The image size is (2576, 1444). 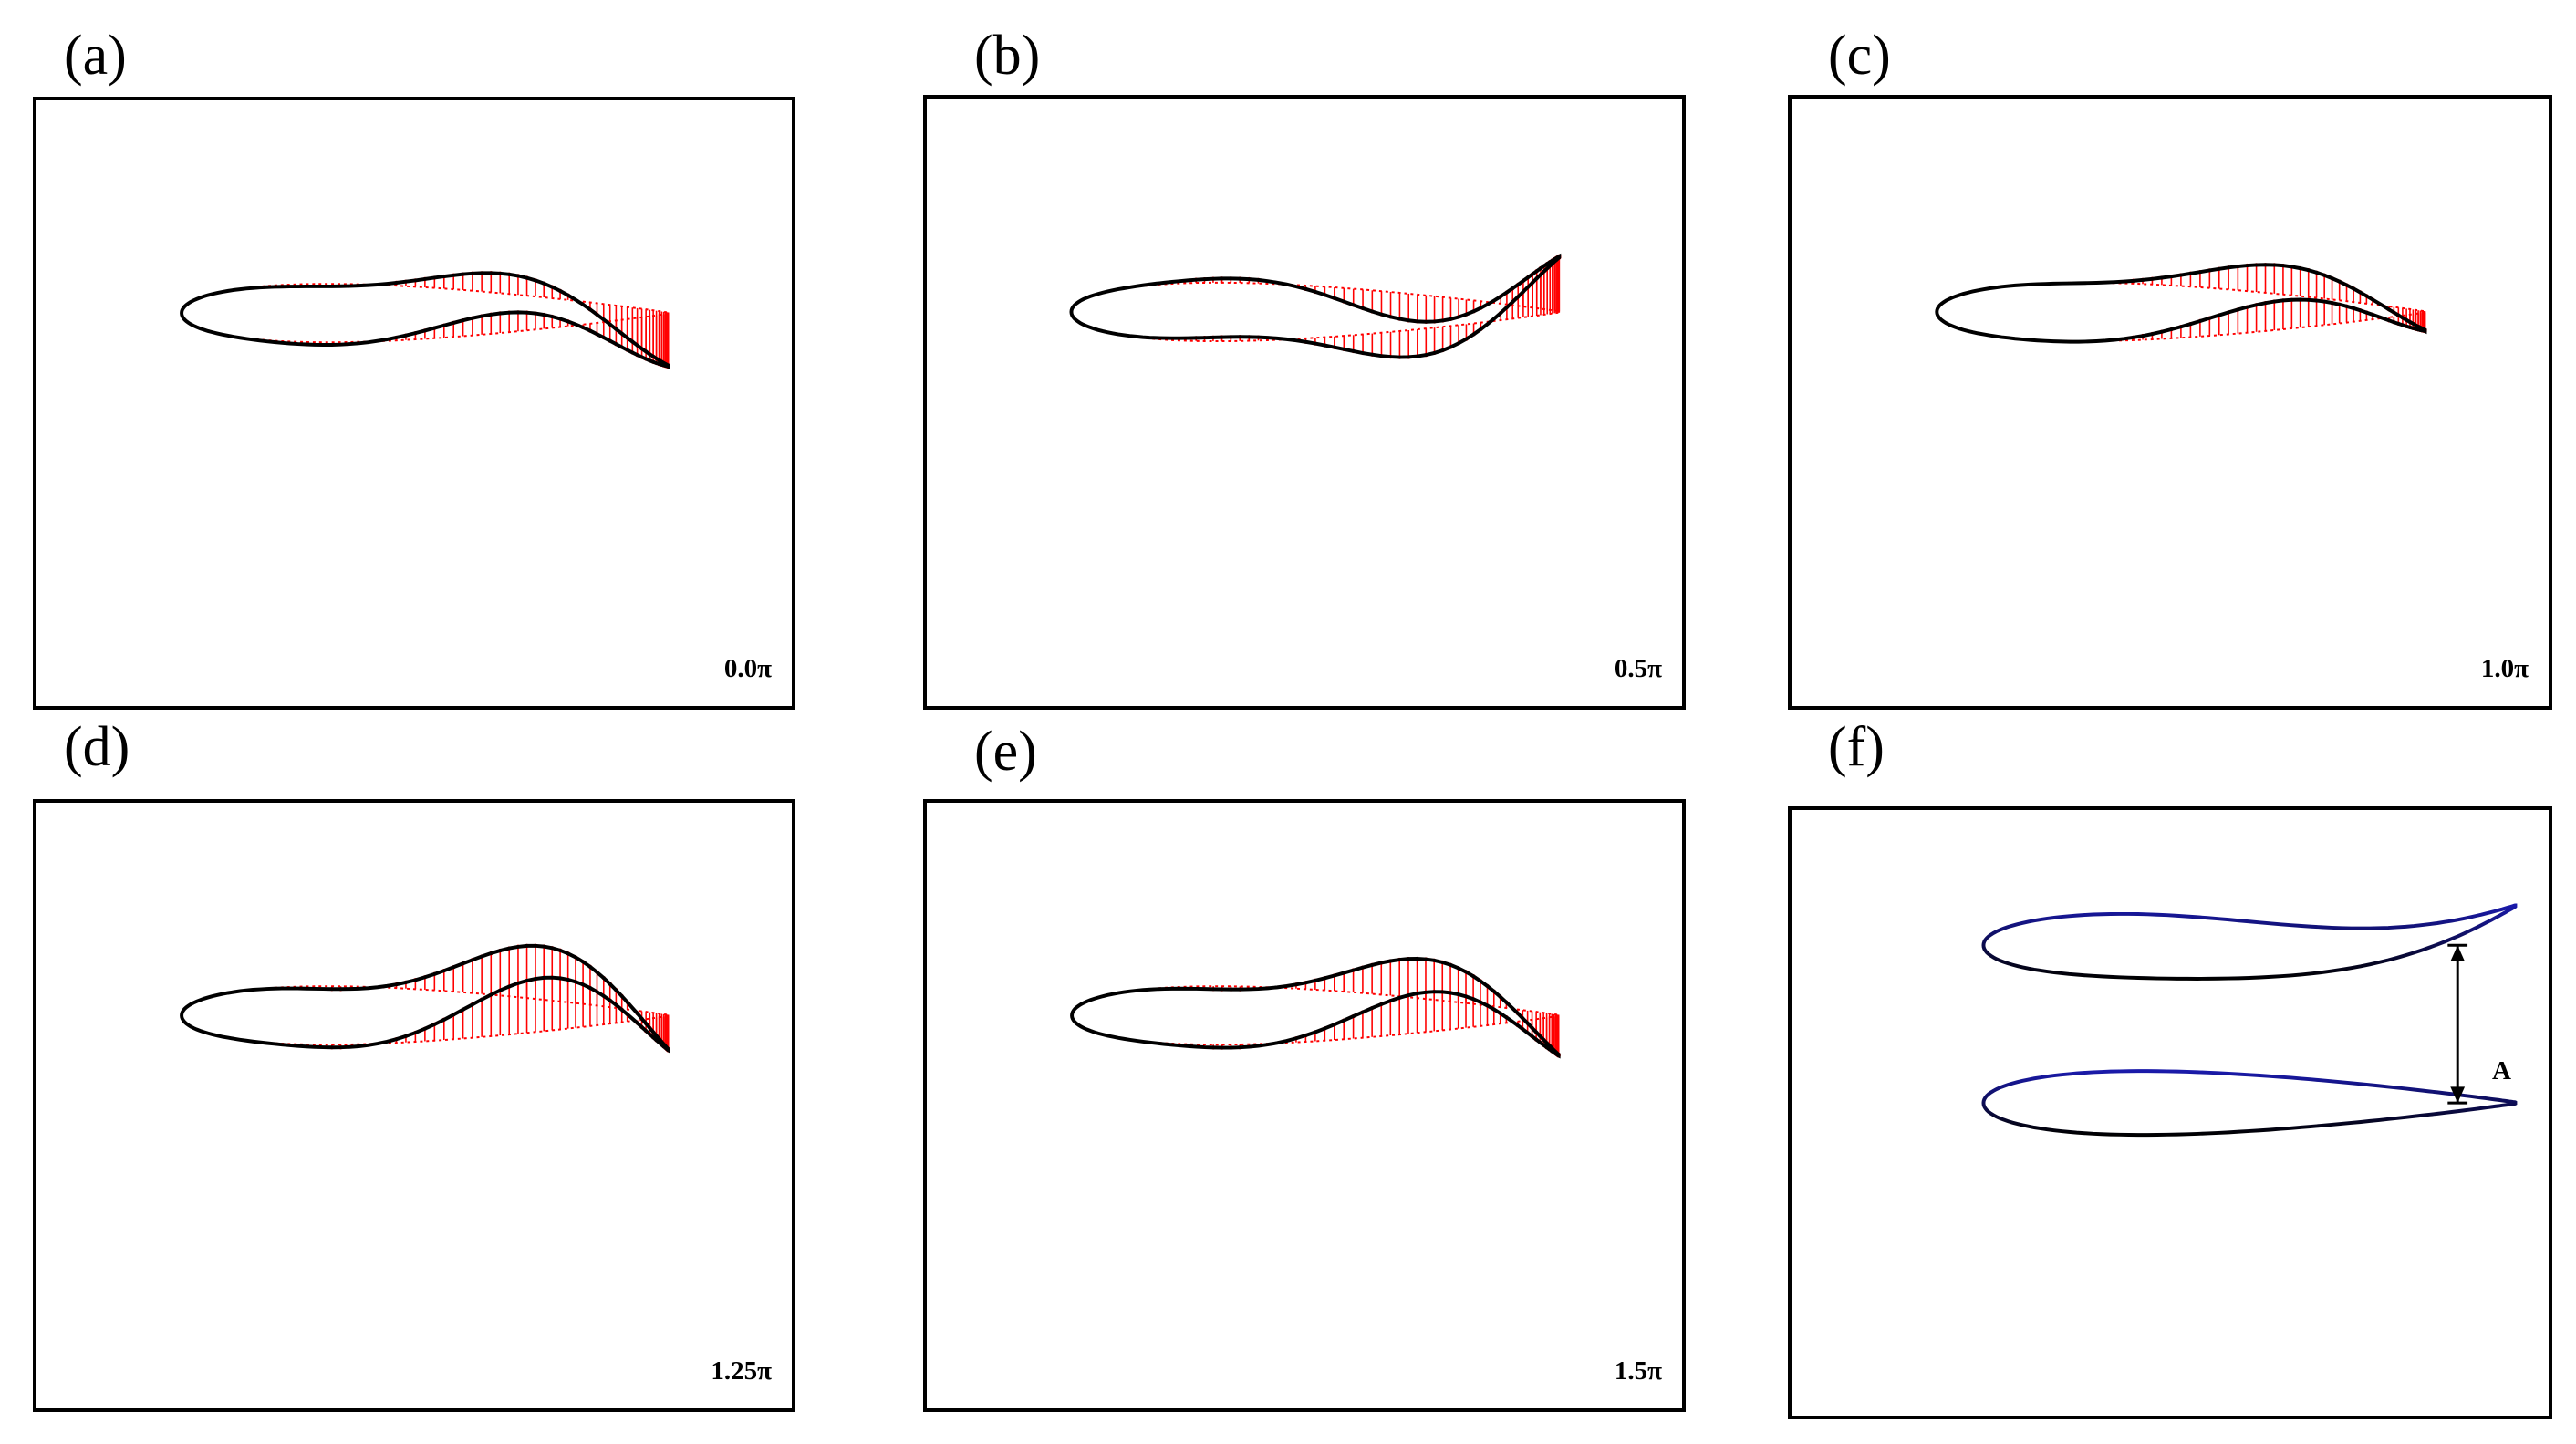 What do you see at coordinates (748, 668) in the screenshot?
I see `phase-label-a: 0.0π` at bounding box center [748, 668].